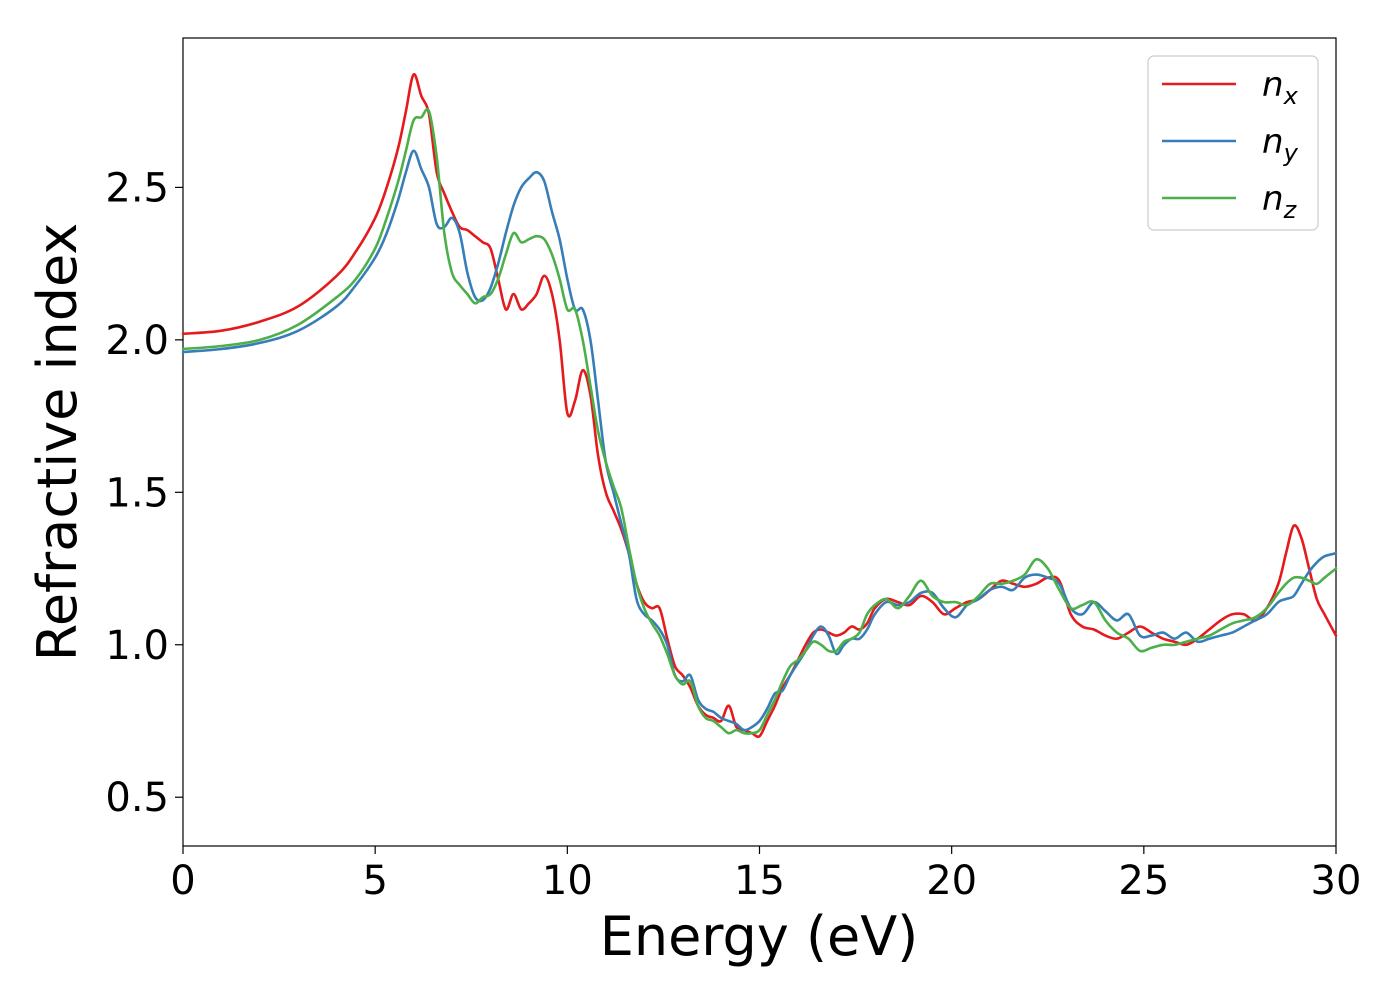 The height and width of the screenshot is (1000, 1400). I want to click on legend-label-subscript: x, so click(1291, 96).